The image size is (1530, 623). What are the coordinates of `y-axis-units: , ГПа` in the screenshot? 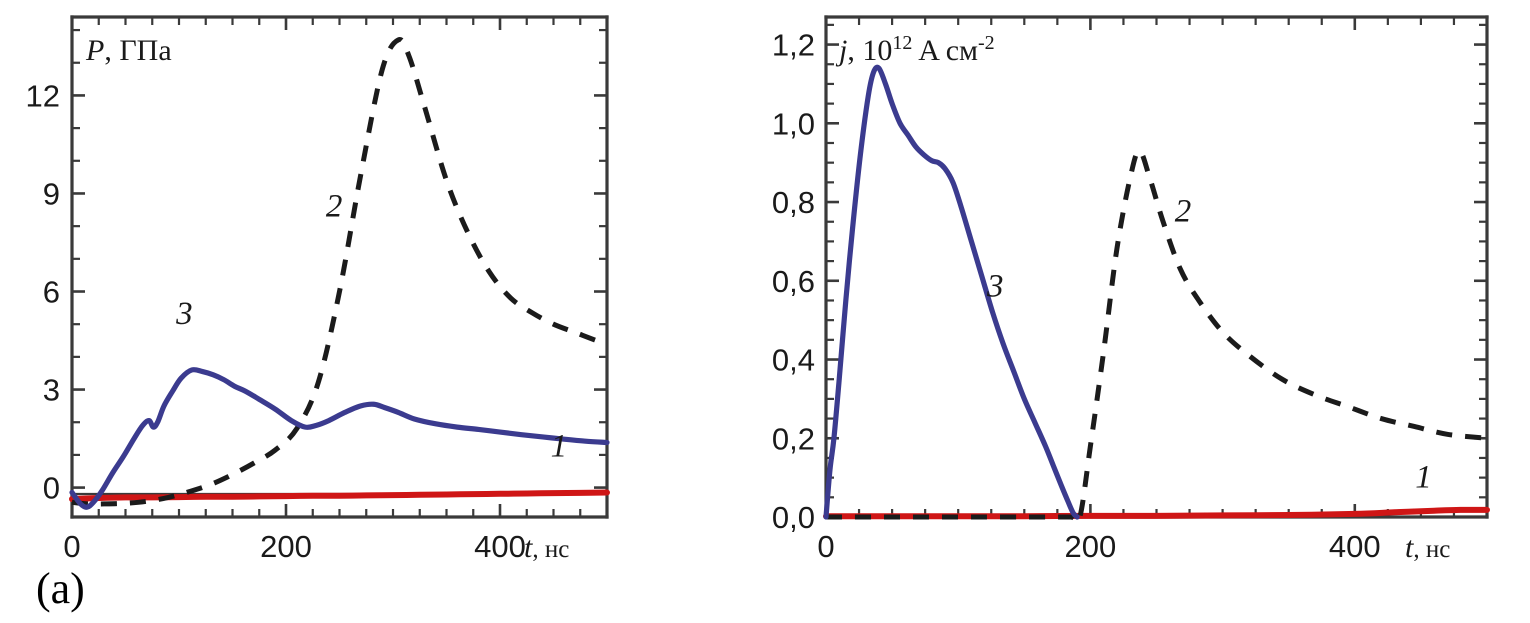 It's located at (137, 50).